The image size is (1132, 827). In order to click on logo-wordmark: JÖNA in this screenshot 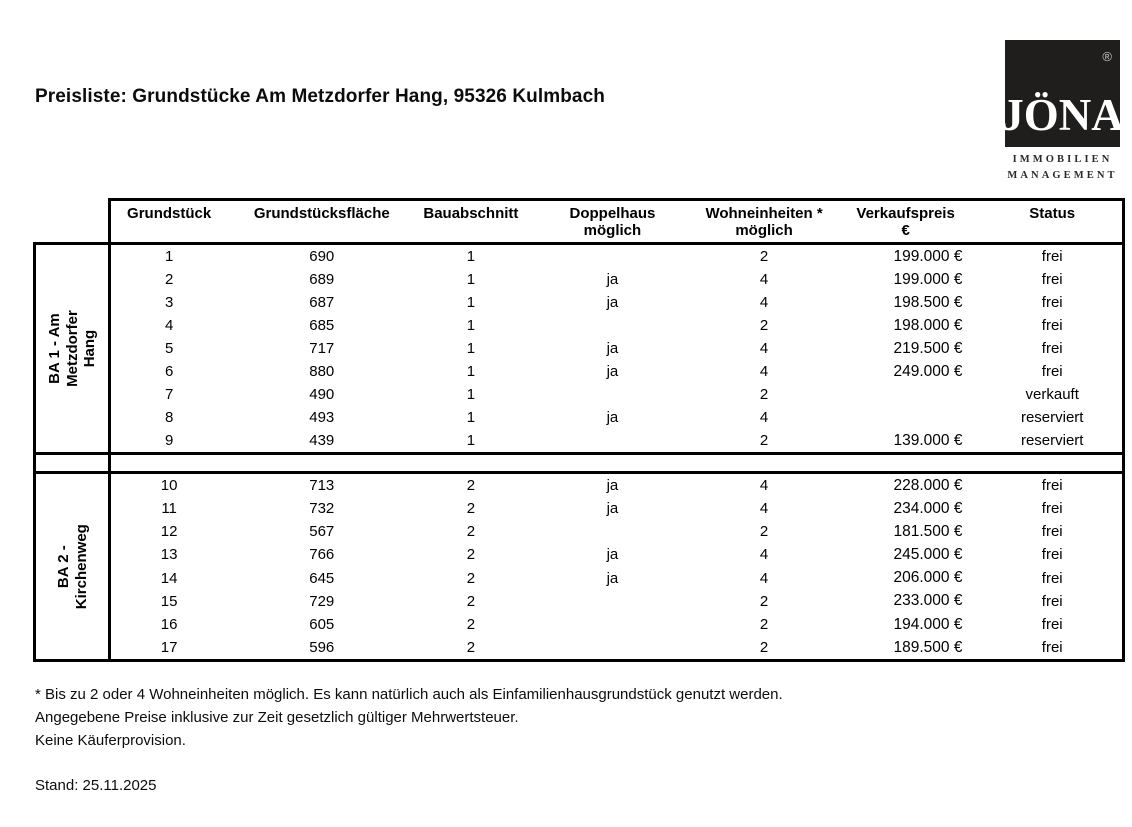, I will do `click(1062, 115)`.